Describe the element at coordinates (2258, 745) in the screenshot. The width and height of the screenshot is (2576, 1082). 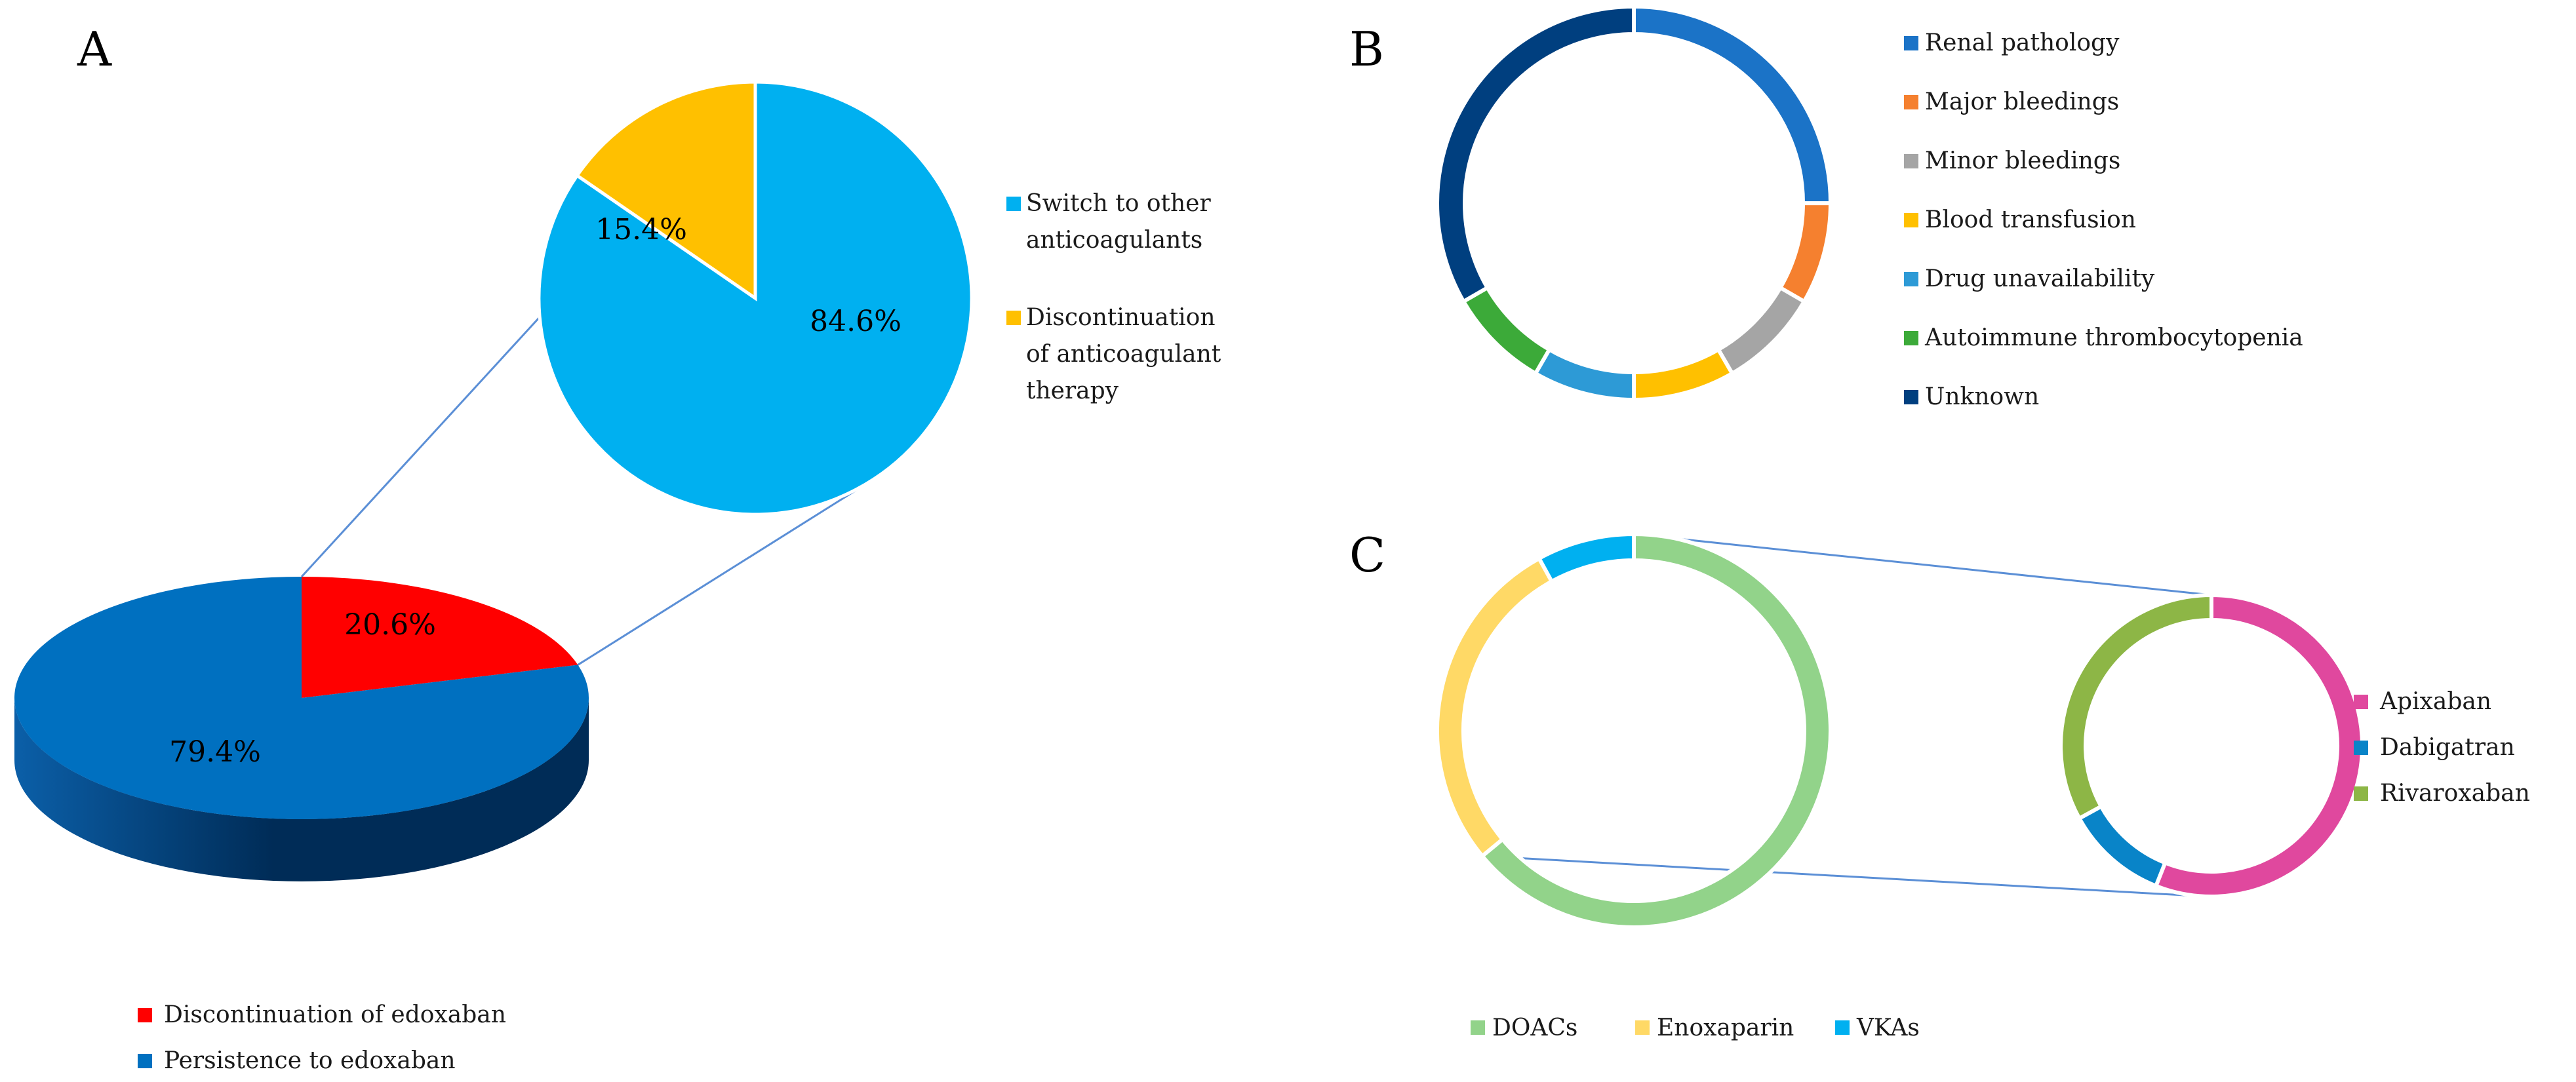
I see `panel-c-sub-slice-apixaban` at that location.